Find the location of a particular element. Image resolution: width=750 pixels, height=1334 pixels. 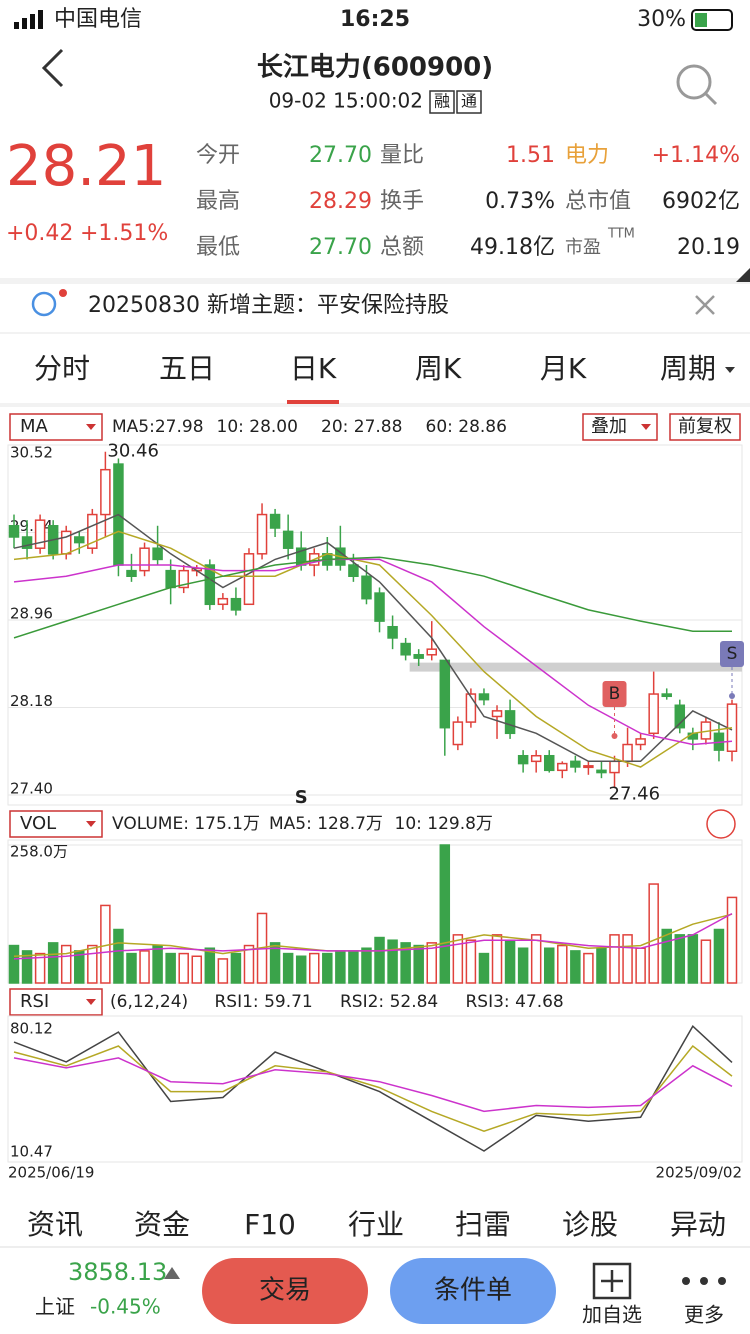

signal-icon is located at coordinates (28, 19).